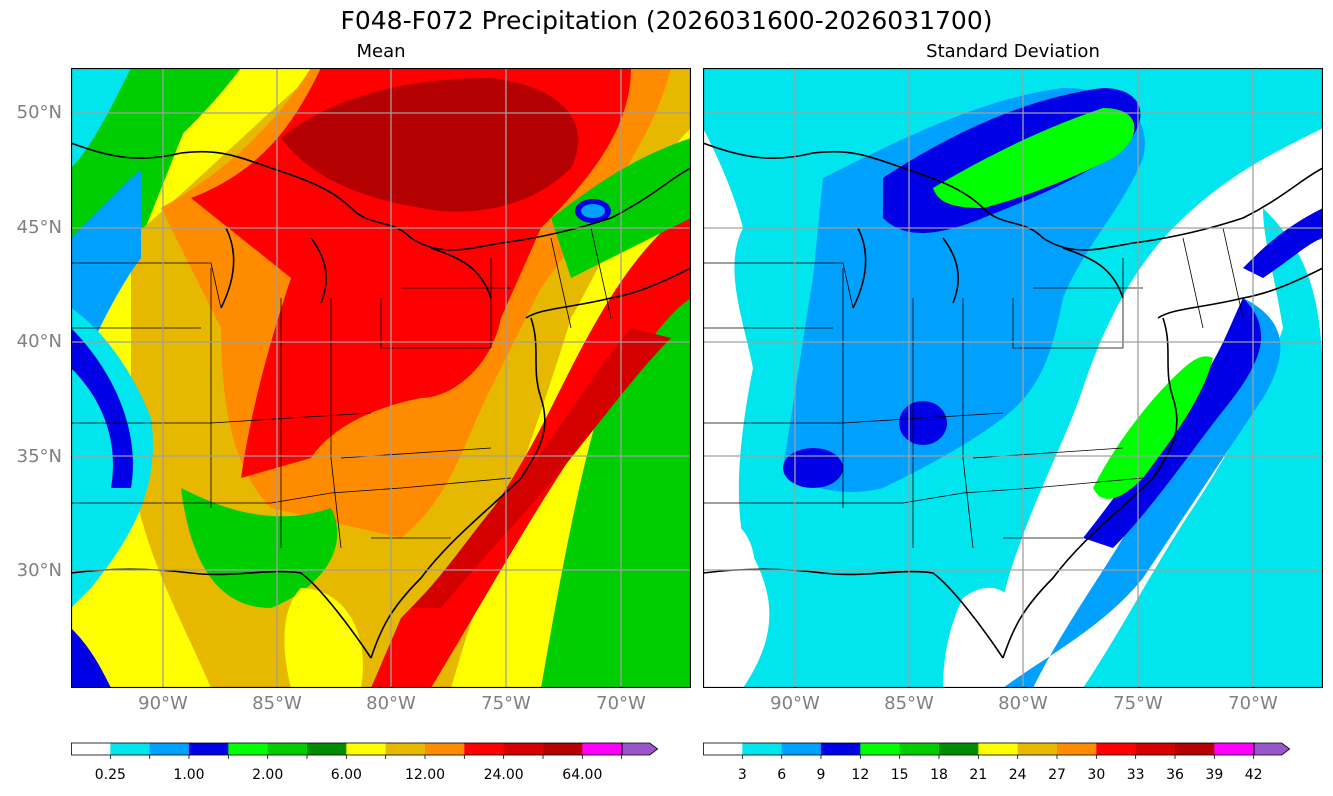 The height and width of the screenshot is (796, 1333). Describe the element at coordinates (189, 775) in the screenshot. I see `mean-colorbar-label: 1.00` at that location.